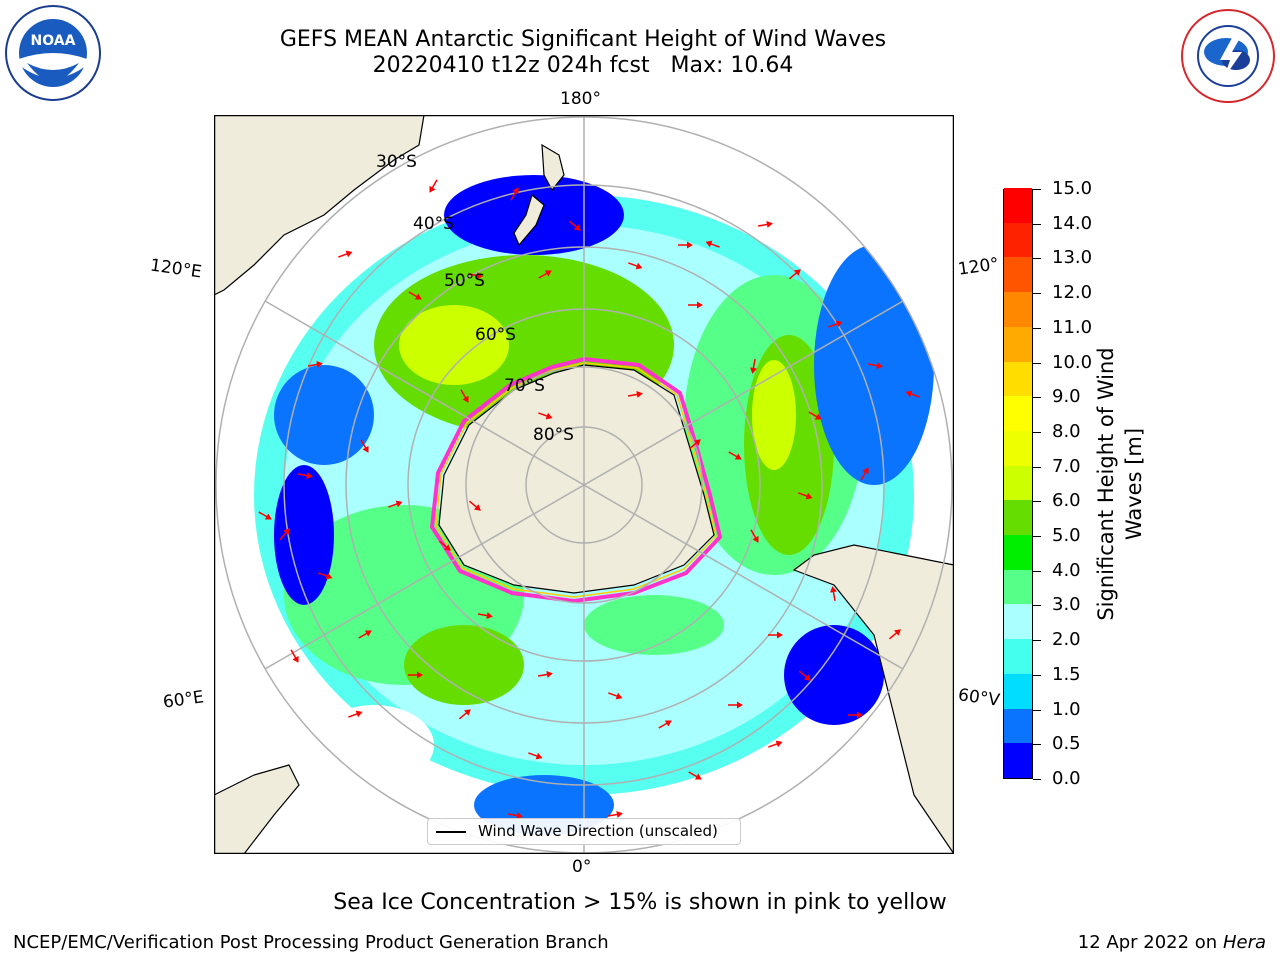  Describe the element at coordinates (1066, 778) in the screenshot. I see `colorbar-tick-label: 0.0` at that location.